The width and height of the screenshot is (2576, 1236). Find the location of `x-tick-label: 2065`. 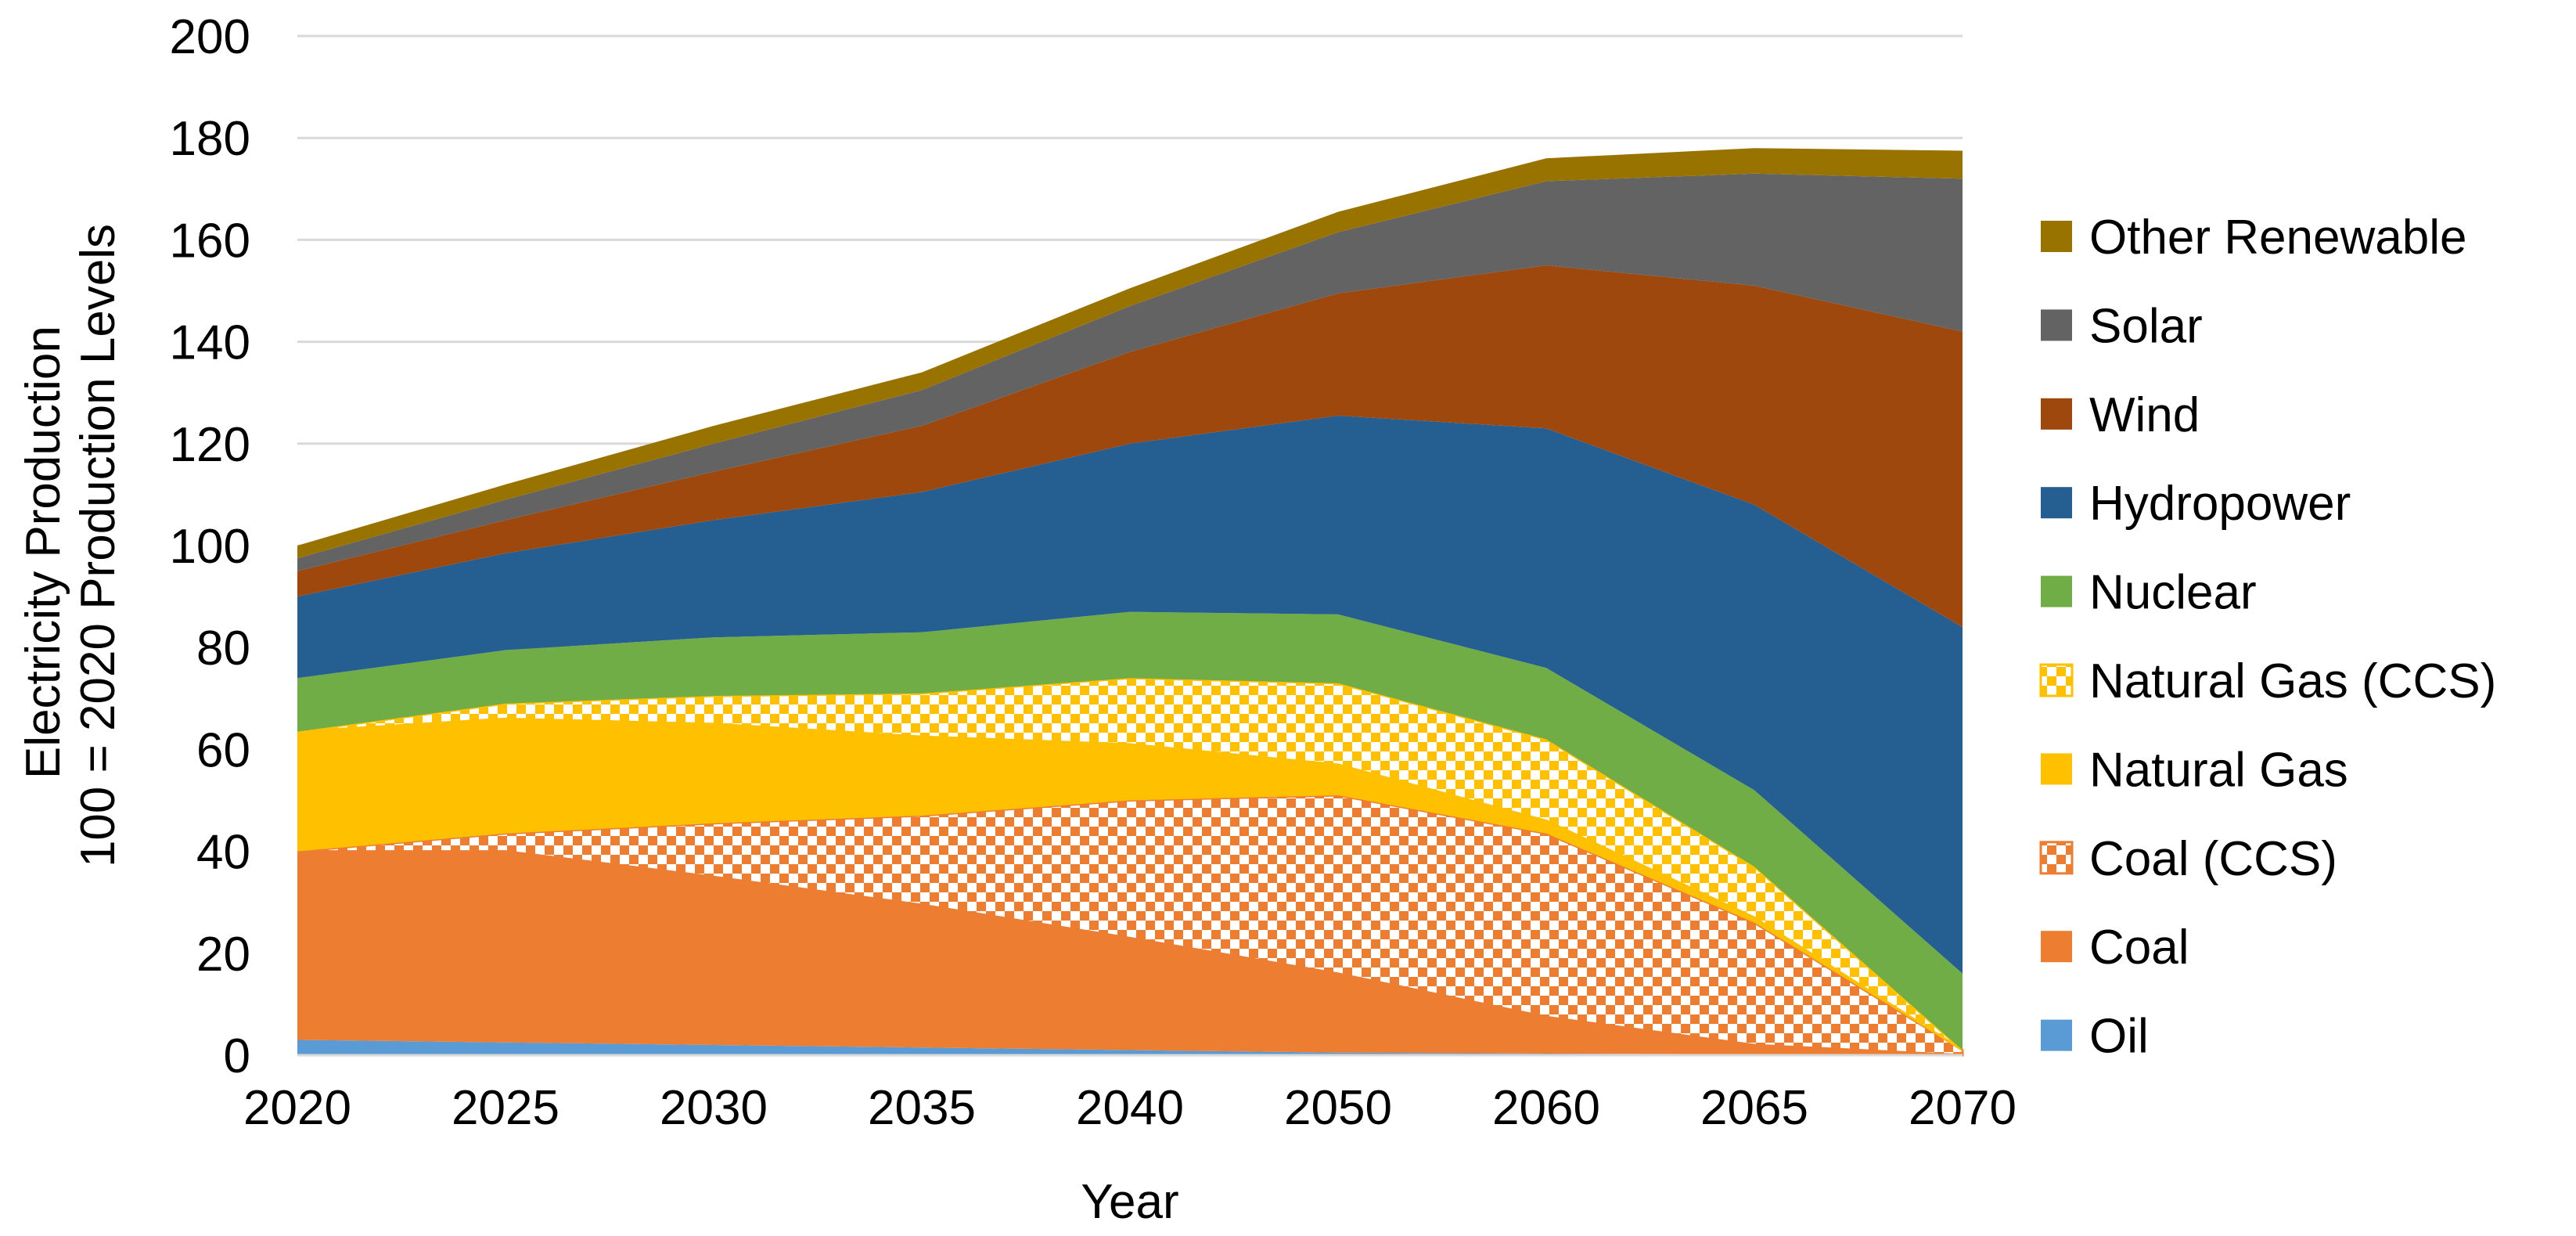

x-tick-label: 2065 is located at coordinates (1754, 1108).